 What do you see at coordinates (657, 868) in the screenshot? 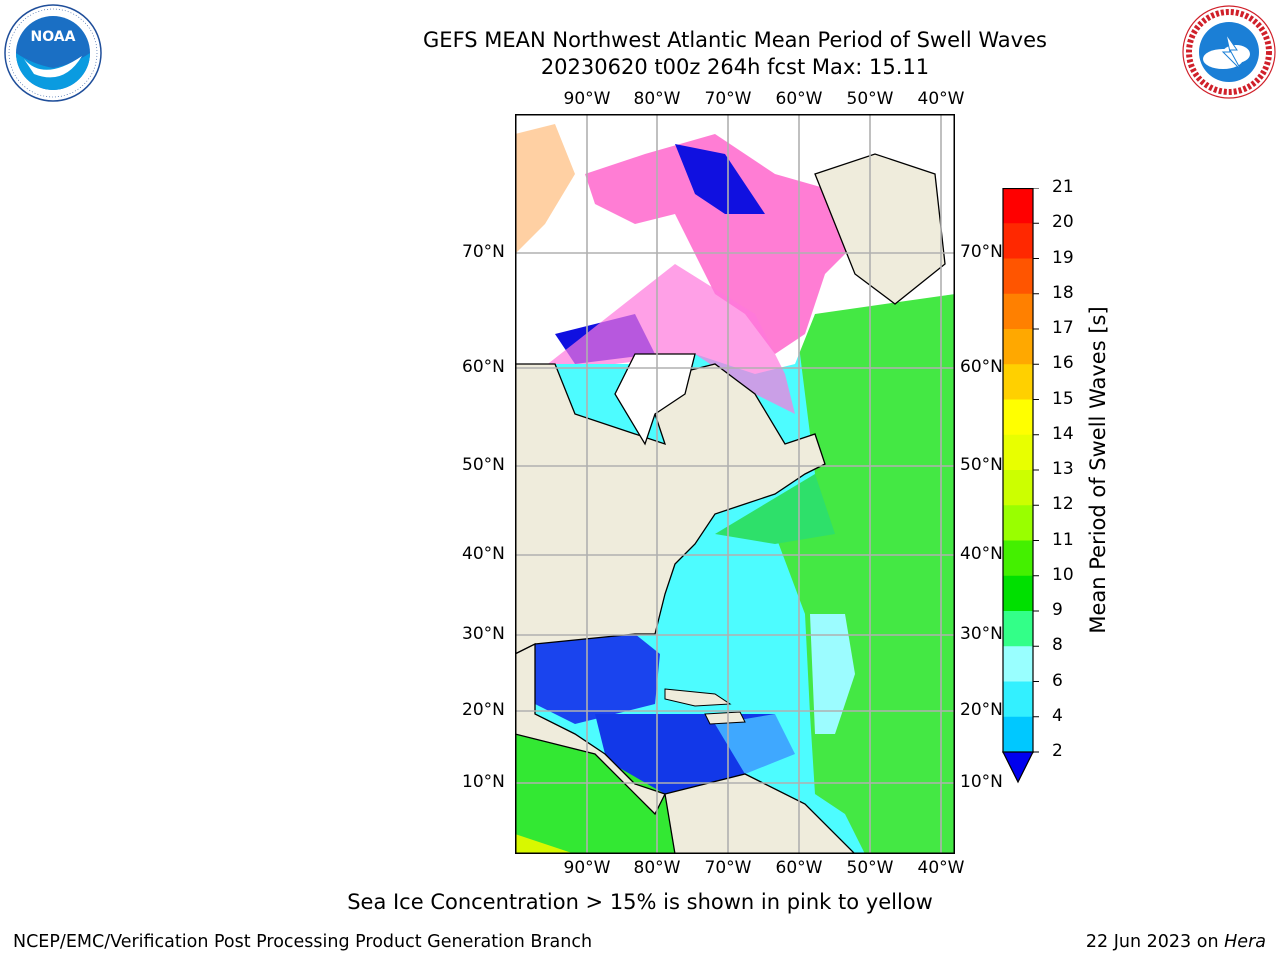
I see `lon-label-bottom: 80°W` at bounding box center [657, 868].